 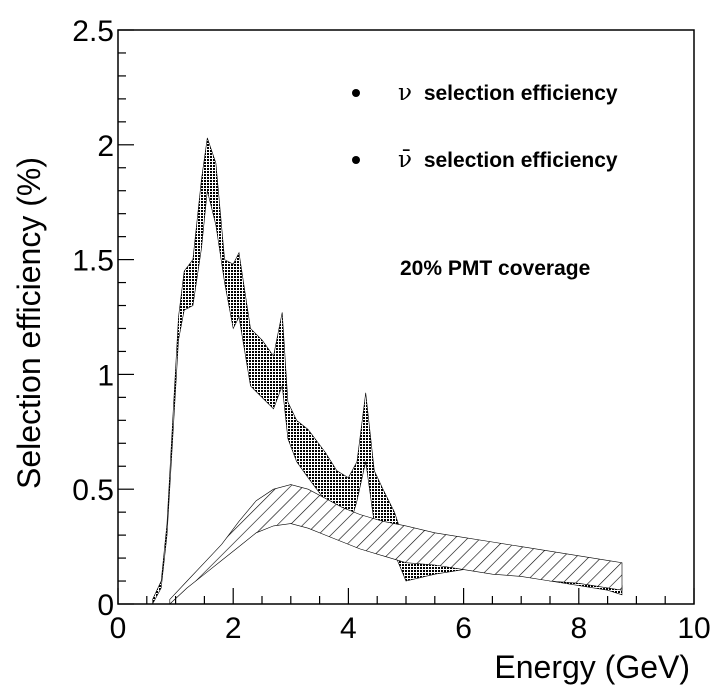 What do you see at coordinates (521, 93) in the screenshot?
I see `legend-label-nu: selection efficiency` at bounding box center [521, 93].